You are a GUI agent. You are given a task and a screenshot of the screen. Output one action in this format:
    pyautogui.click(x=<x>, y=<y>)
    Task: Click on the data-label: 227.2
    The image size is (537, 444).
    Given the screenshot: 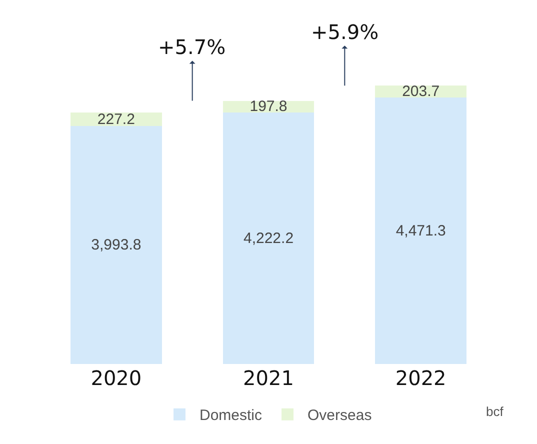 What is the action you would take?
    pyautogui.click(x=116, y=119)
    